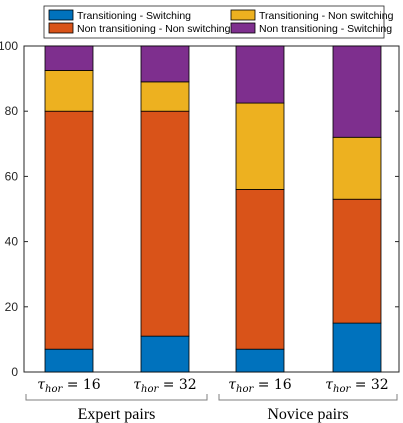 The height and width of the screenshot is (423, 403). Describe the element at coordinates (326, 16) in the screenshot. I see `legend-label: Transitioning - Non switching` at that location.